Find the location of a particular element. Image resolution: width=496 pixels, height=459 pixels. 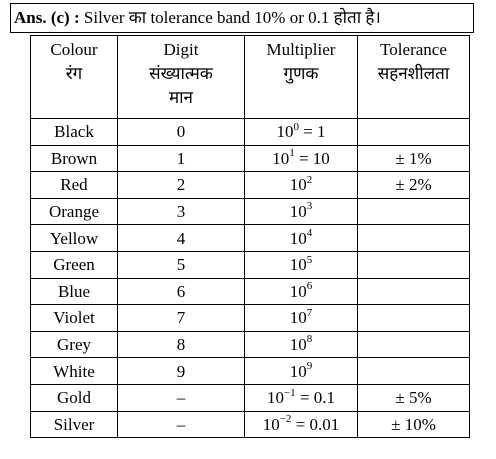

multiplier-exponent: 7 is located at coordinates (309, 312).